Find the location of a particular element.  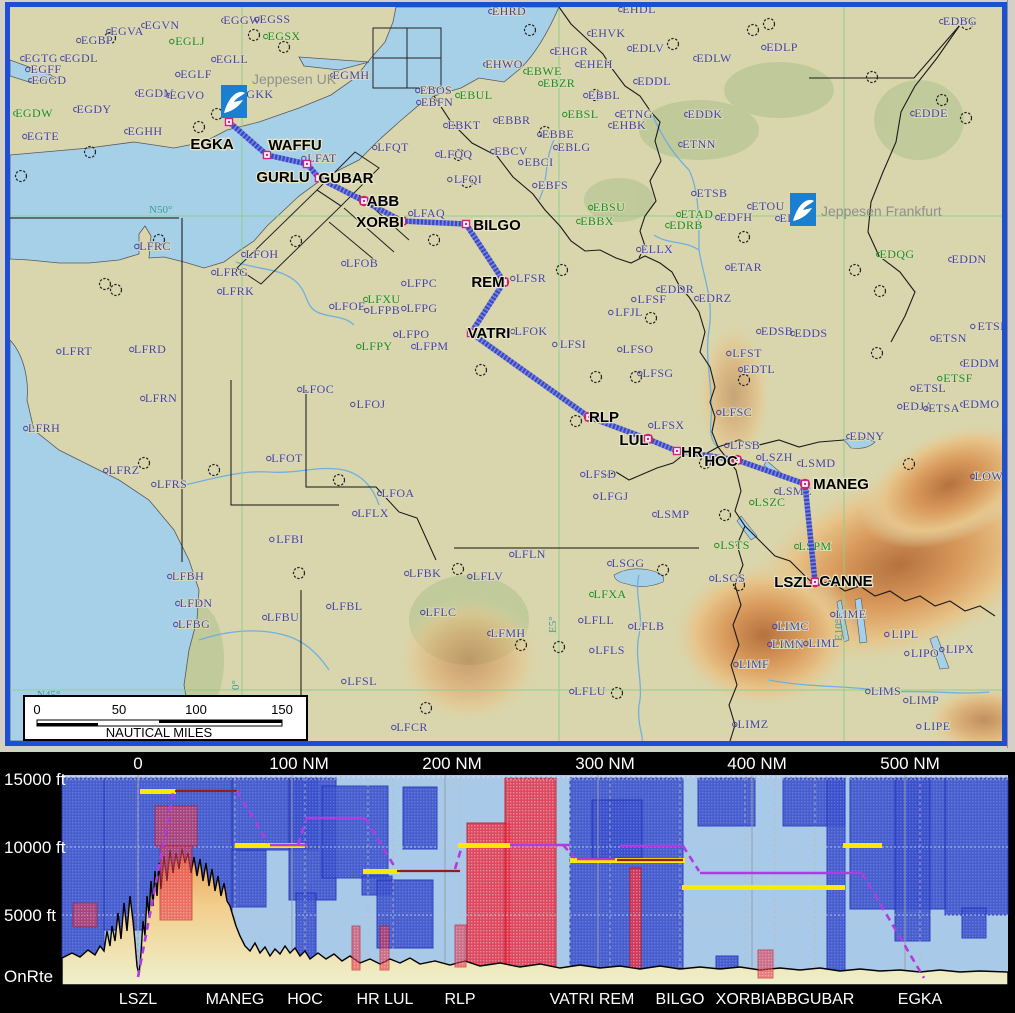

airport-label: EGDY is located at coordinates (92, 109).